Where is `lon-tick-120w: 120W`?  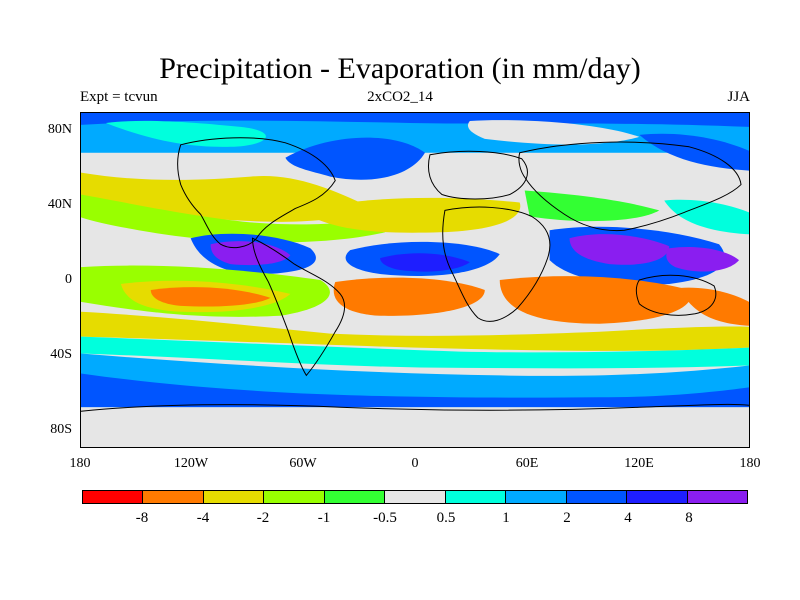 lon-tick-120w: 120W is located at coordinates (191, 463).